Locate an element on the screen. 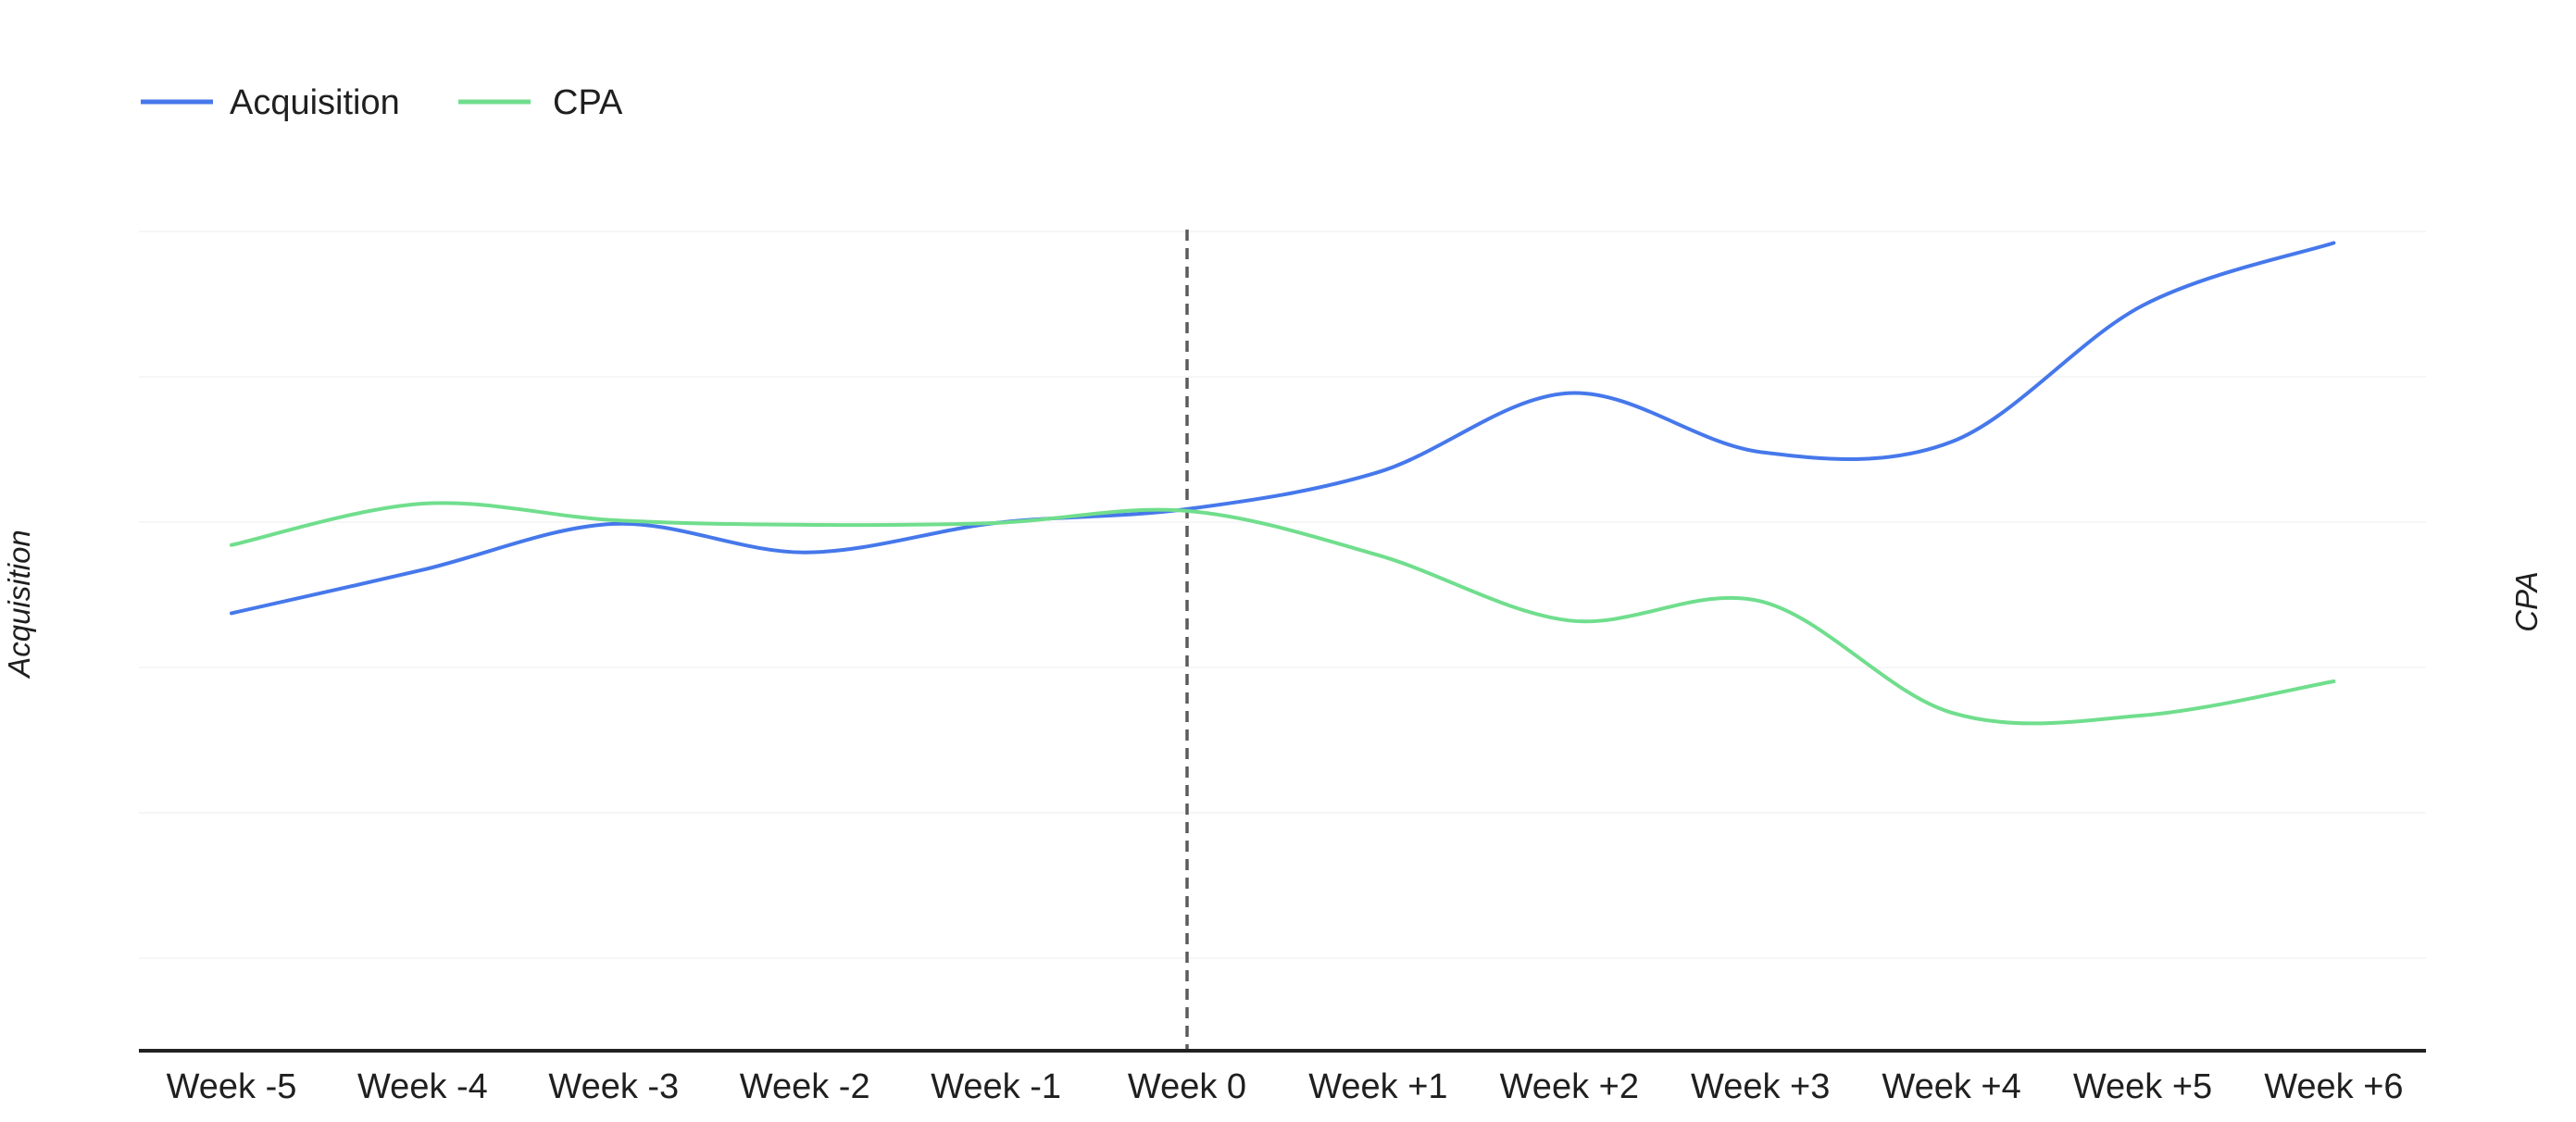  x-tick-label: Week 0 is located at coordinates (1187, 1087).